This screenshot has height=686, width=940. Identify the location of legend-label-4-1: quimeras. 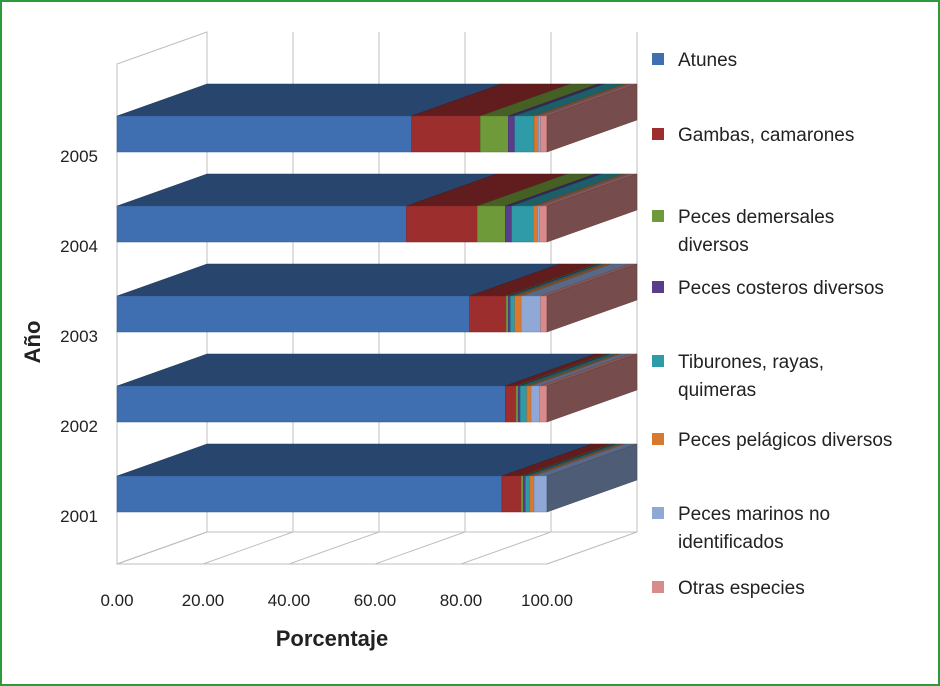
(717, 390).